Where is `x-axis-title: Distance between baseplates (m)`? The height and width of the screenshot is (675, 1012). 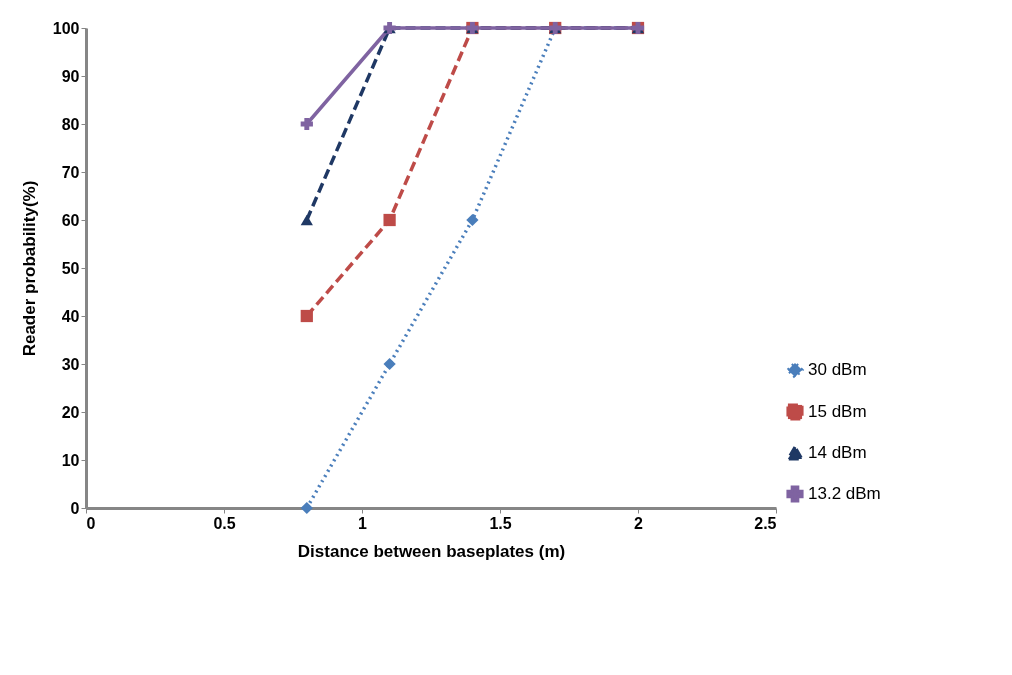 x-axis-title: Distance between baseplates (m) is located at coordinates (431, 551).